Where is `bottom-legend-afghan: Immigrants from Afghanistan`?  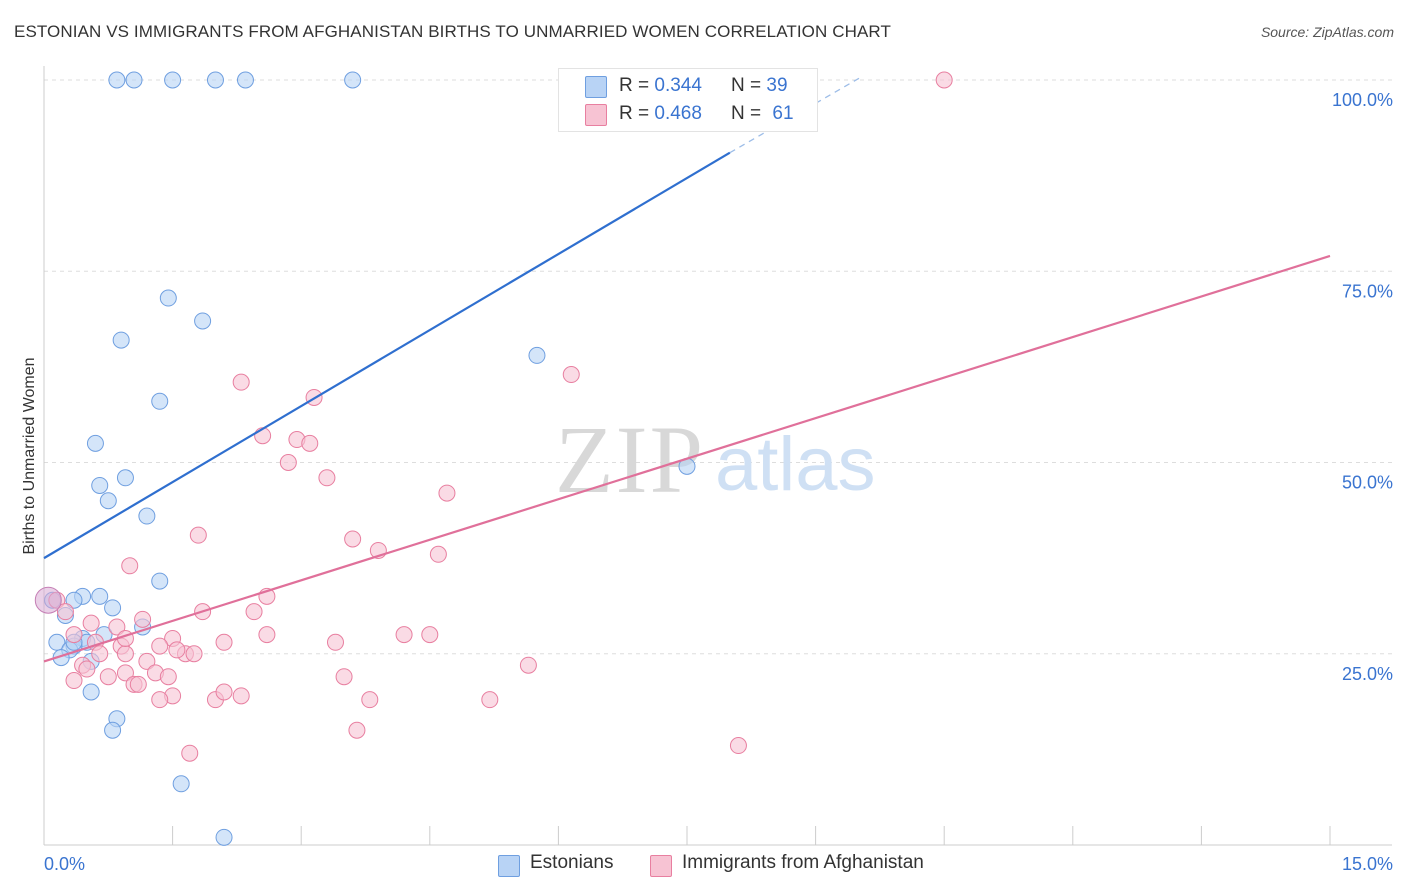 bottom-legend-afghan: Immigrants from Afghanistan is located at coordinates (787, 864).